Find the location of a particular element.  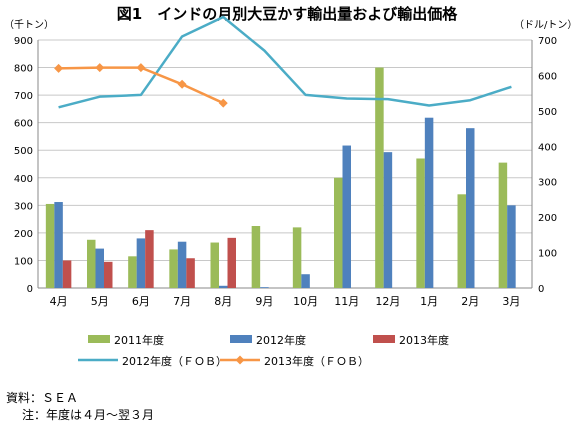

legend-label: 2011年度 is located at coordinates (139, 340).